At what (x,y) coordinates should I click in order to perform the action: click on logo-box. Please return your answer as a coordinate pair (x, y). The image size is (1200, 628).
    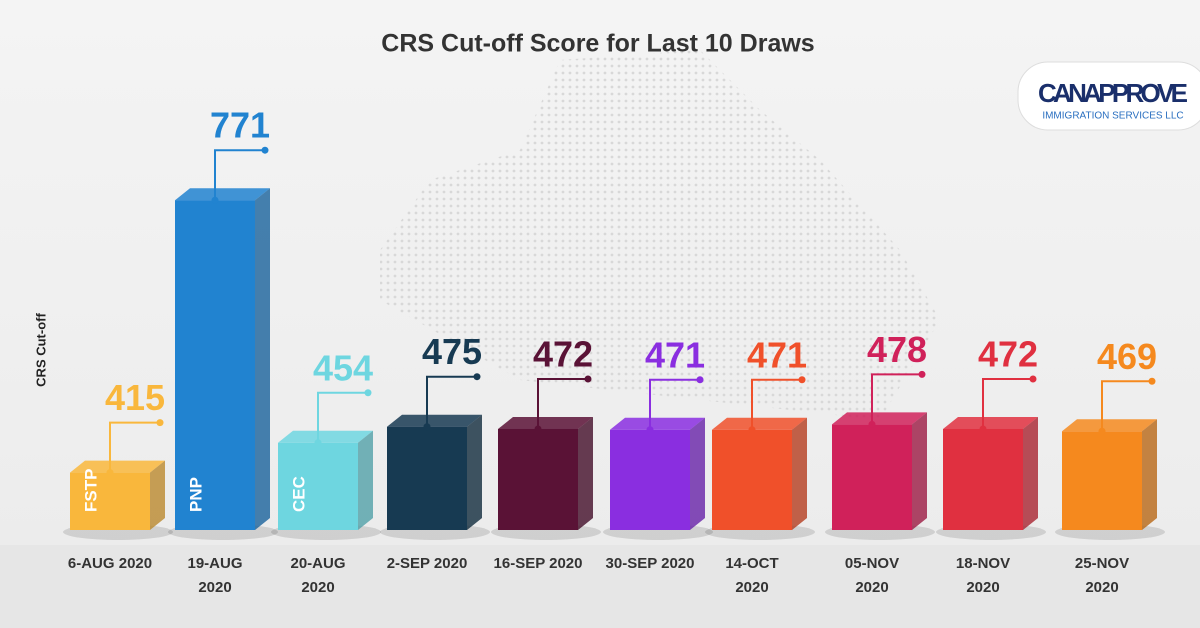
    Looking at the image, I should click on (1108, 96).